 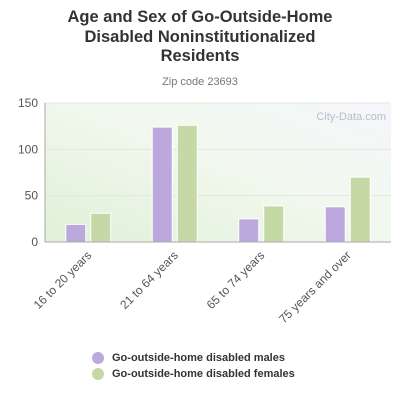 What do you see at coordinates (198, 358) in the screenshot?
I see `legend-label-males: Go-outside-home disabled males` at bounding box center [198, 358].